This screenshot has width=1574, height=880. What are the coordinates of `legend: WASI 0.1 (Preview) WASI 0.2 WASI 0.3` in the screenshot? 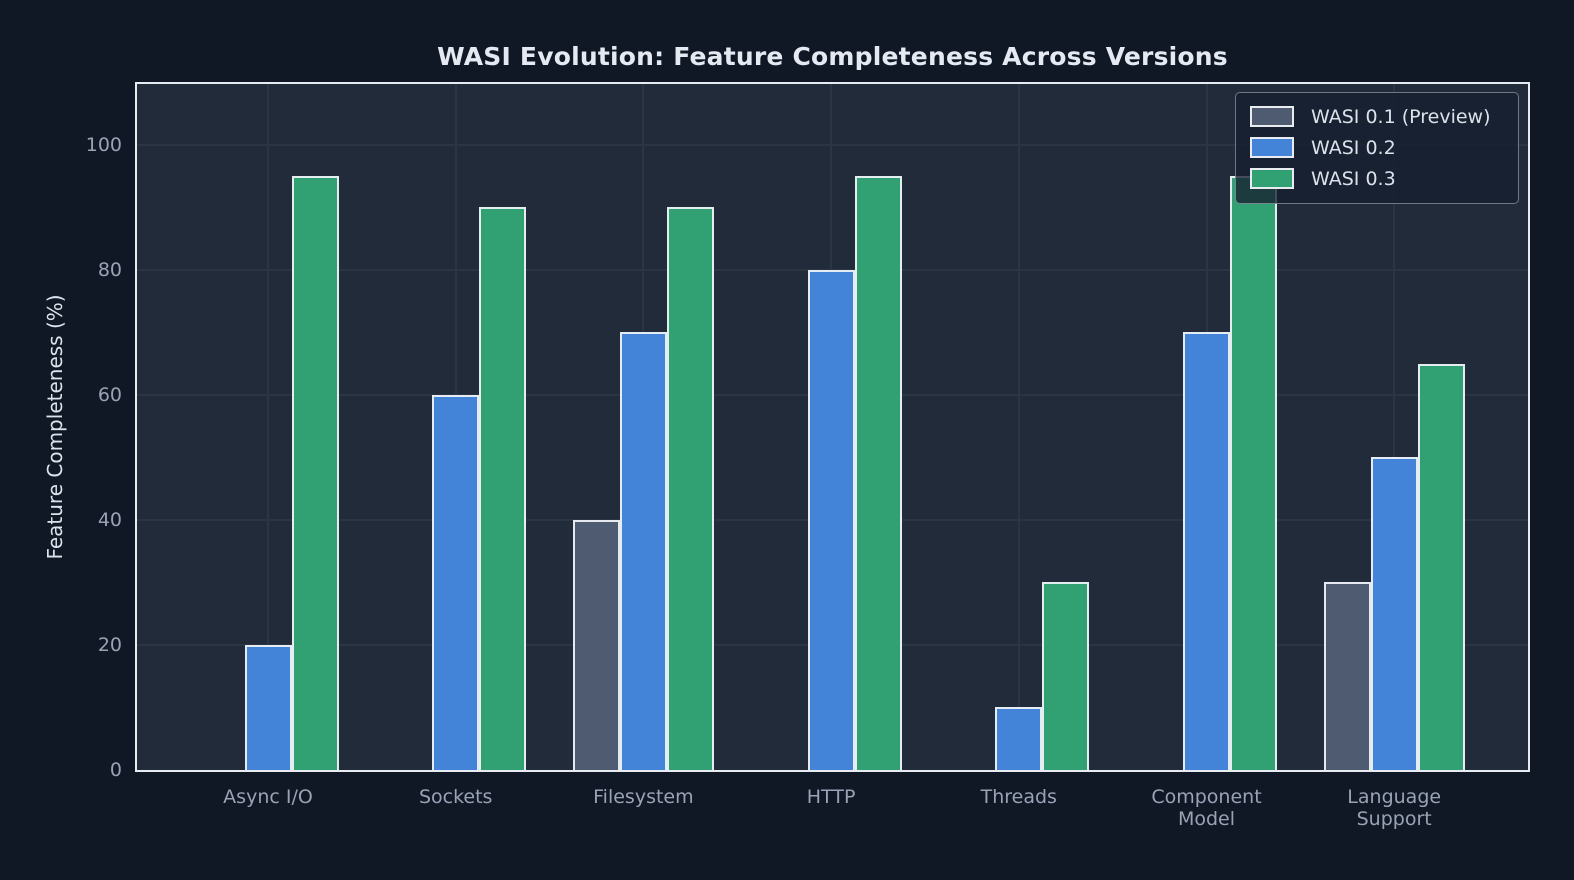 It's located at (1377, 148).